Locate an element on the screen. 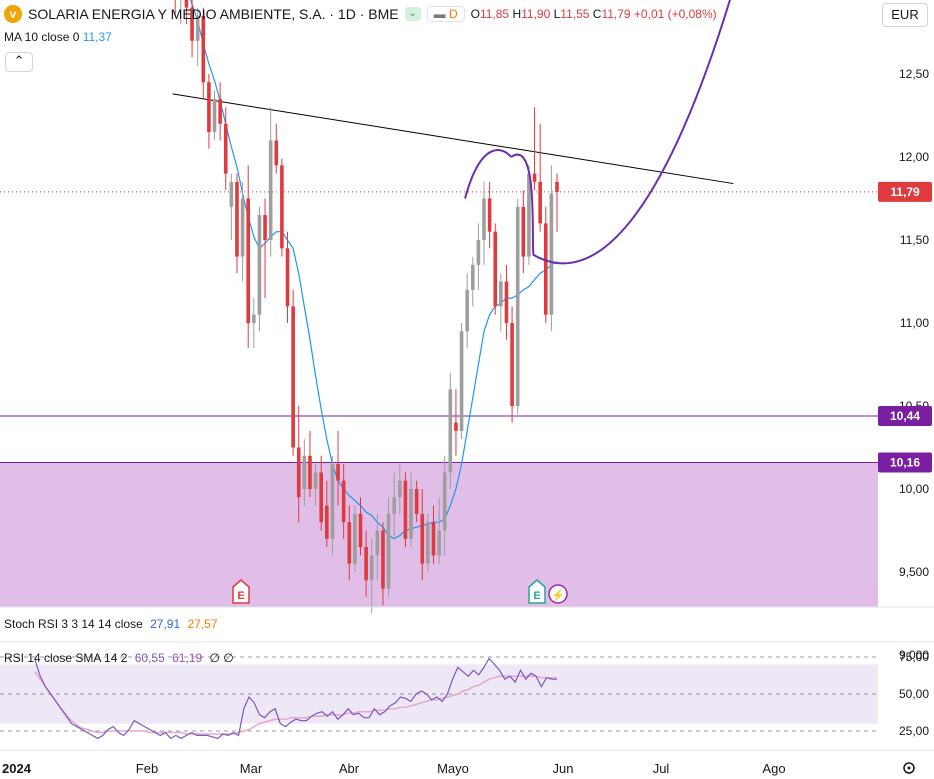 Image resolution: width=934 pixels, height=779 pixels. last-price-tag is located at coordinates (905, 191).